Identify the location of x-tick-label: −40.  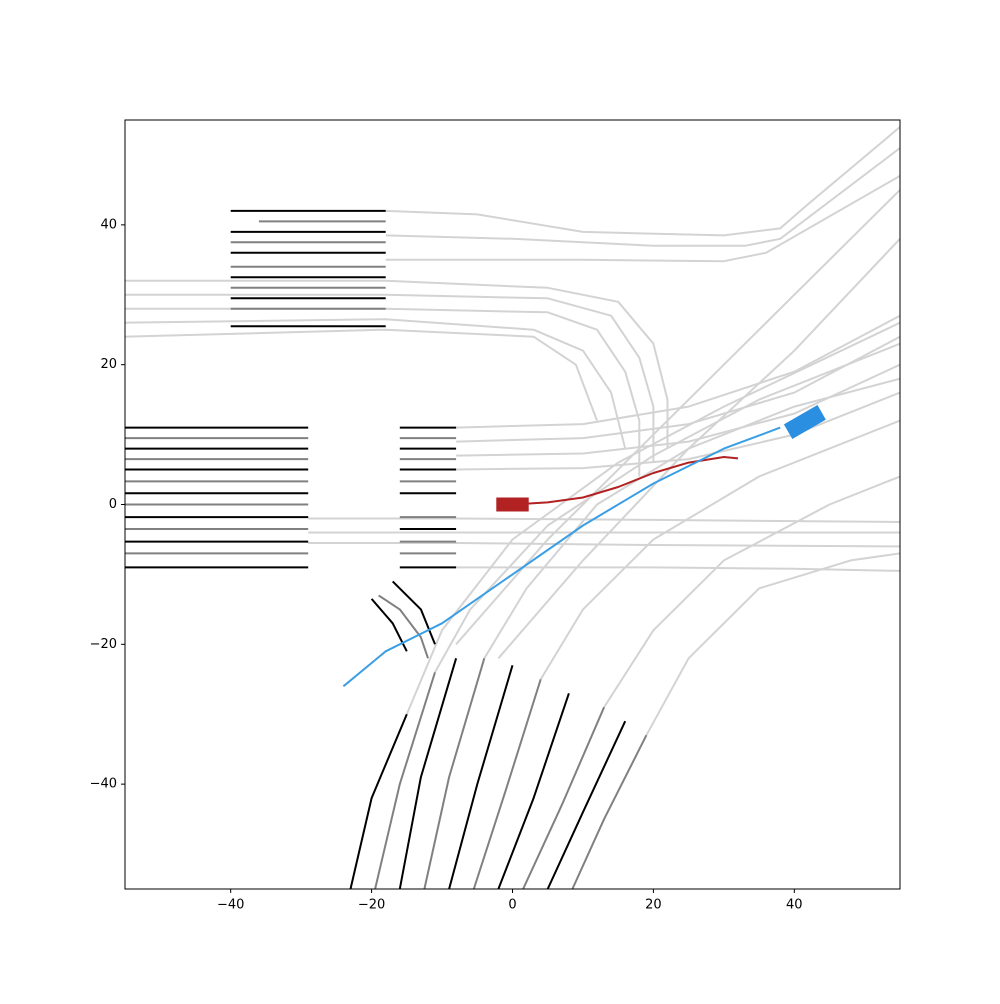
(230, 905).